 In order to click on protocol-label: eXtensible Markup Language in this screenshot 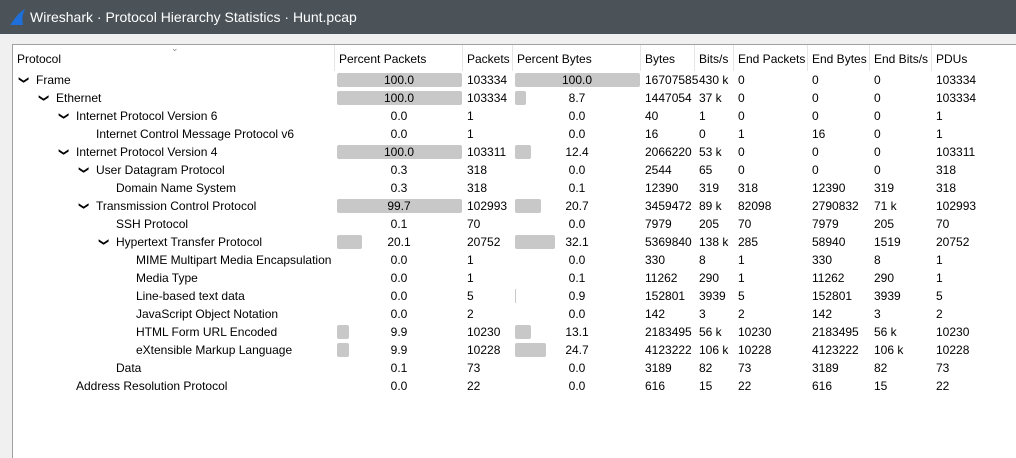, I will do `click(214, 350)`.